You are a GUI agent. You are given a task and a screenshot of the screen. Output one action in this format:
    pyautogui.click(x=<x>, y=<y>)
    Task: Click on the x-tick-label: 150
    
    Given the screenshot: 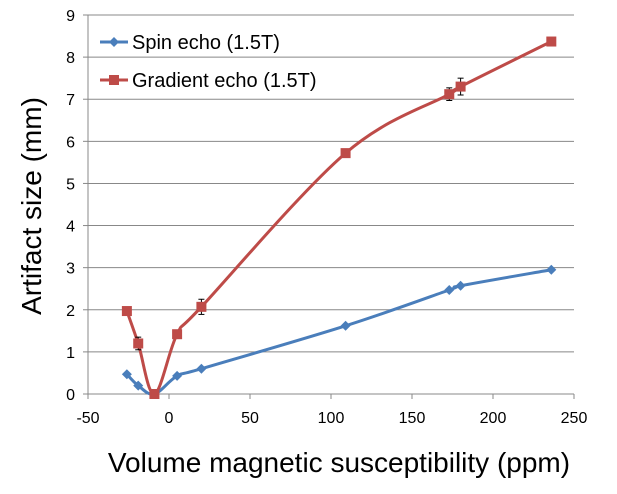 What is the action you would take?
    pyautogui.click(x=412, y=418)
    